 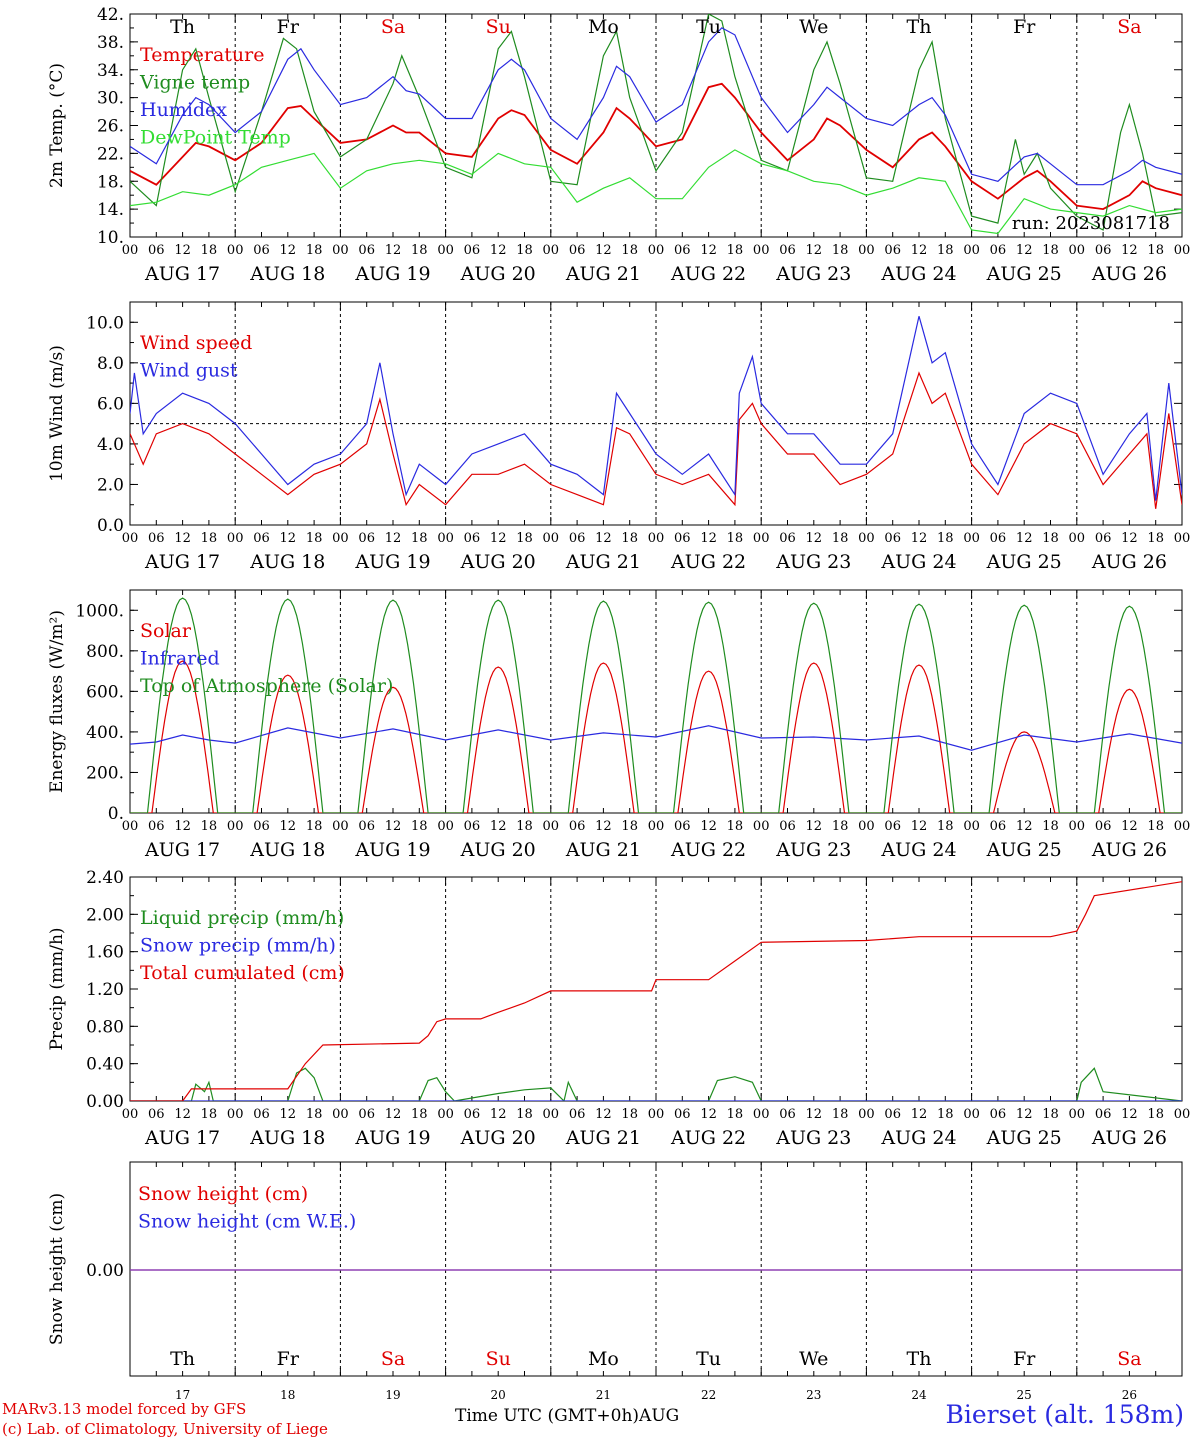 I want to click on date-label: AUG 21, so click(x=603, y=562).